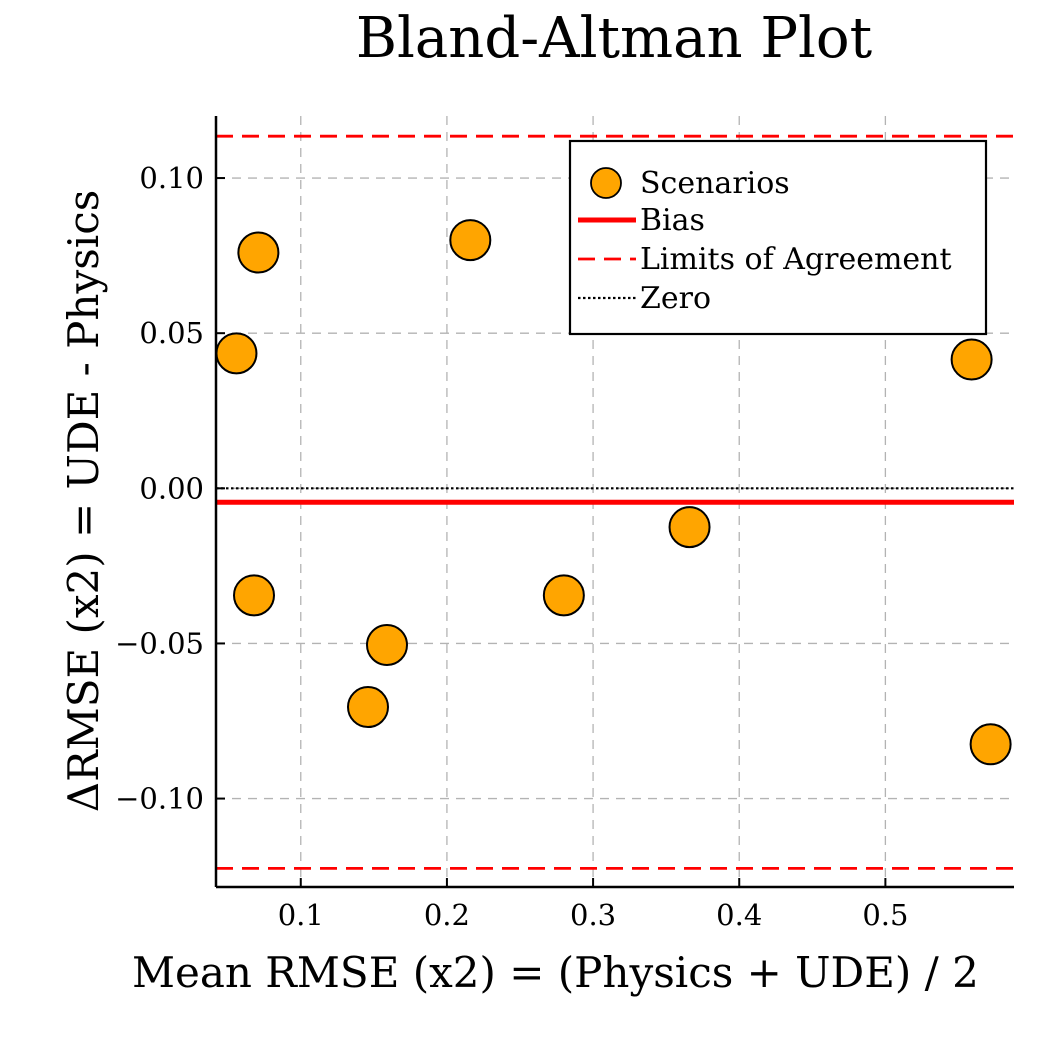 The image size is (1049, 1050). I want to click on x-tick-label: 0.5, so click(885, 915).